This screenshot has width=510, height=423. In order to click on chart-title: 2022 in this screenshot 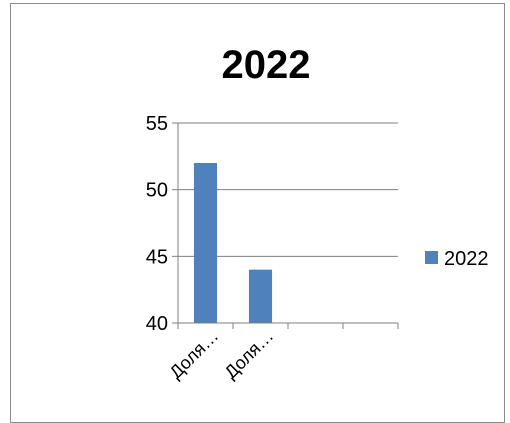, I will do `click(266, 65)`.